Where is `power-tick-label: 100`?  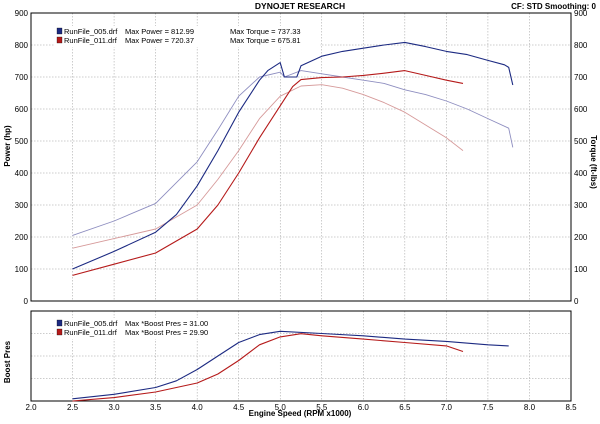 power-tick-label: 100 is located at coordinates (22, 269).